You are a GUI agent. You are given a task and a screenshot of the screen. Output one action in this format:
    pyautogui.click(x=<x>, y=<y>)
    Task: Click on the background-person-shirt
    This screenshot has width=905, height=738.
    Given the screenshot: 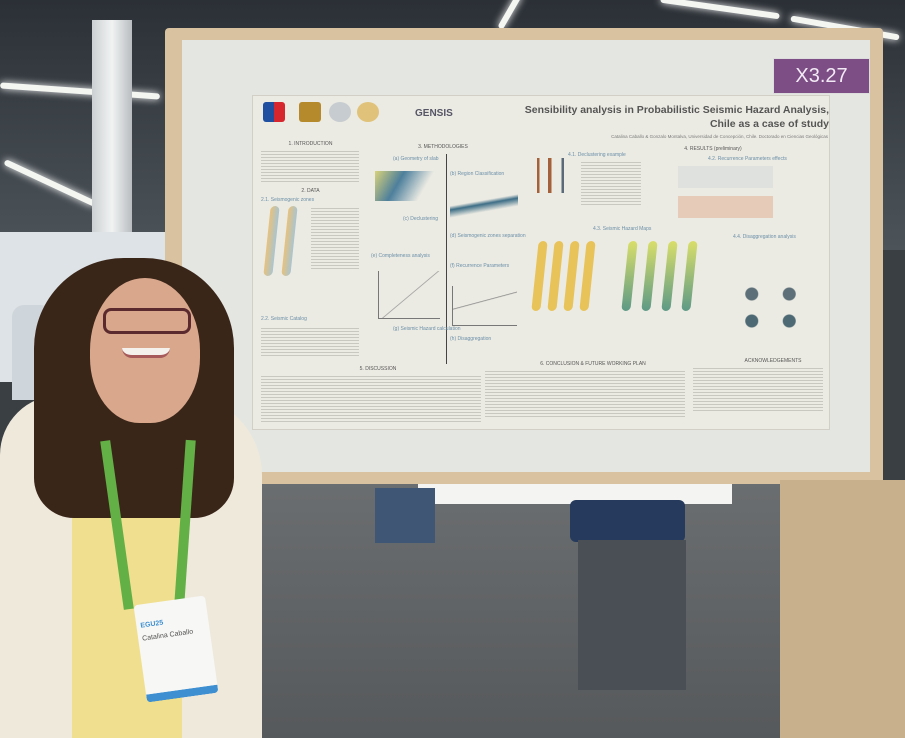 What is the action you would take?
    pyautogui.click(x=627, y=521)
    